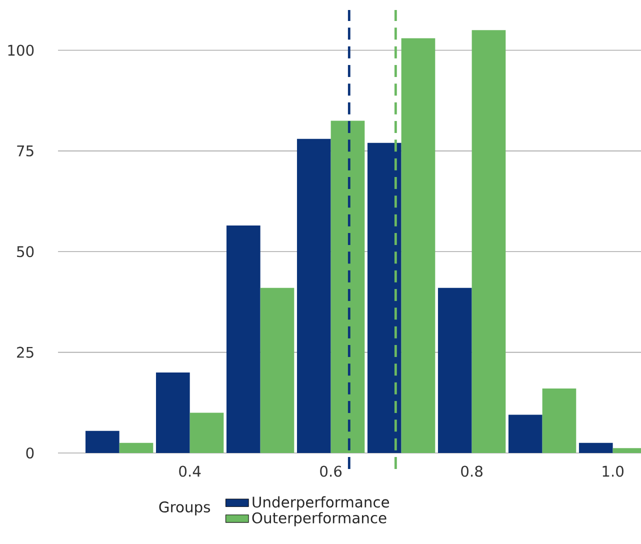  Describe the element at coordinates (25, 252) in the screenshot. I see `y-tick-label: 50` at that location.